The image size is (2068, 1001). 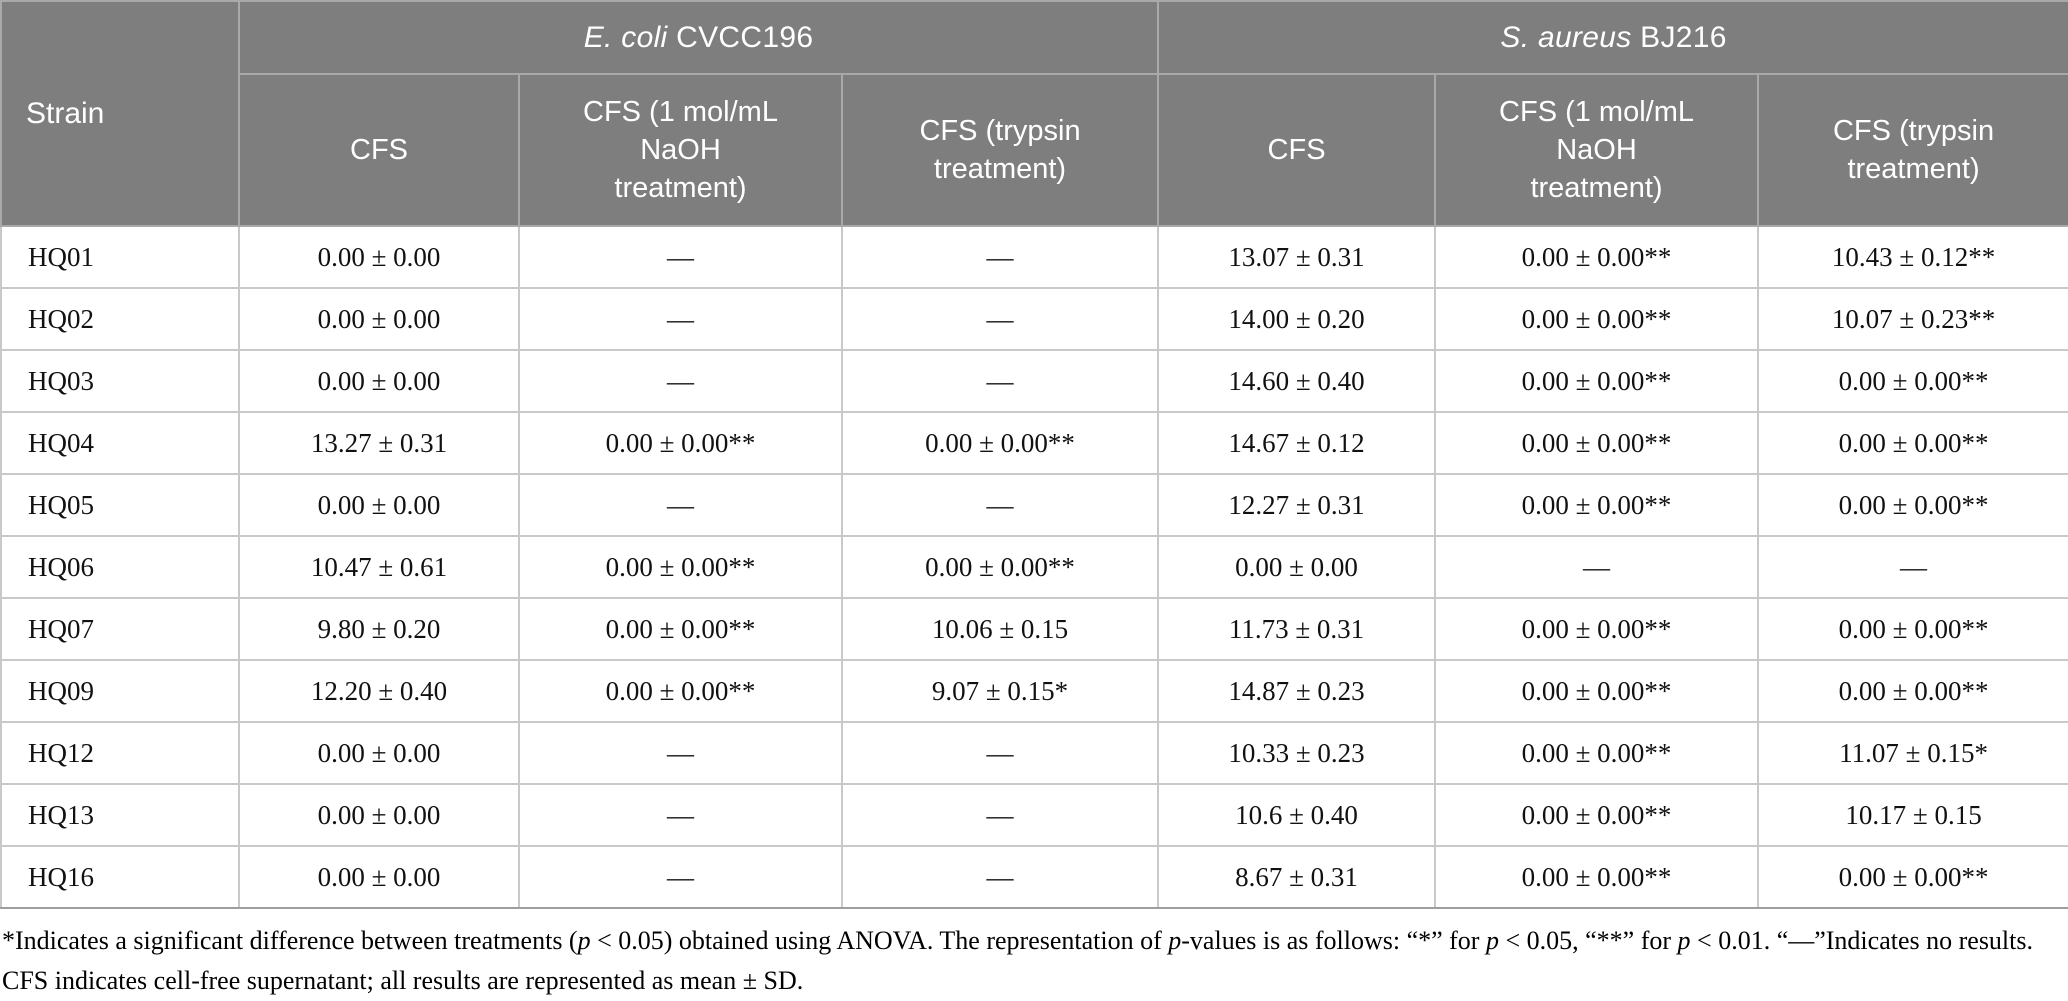 What do you see at coordinates (120, 877) in the screenshot?
I see `strain-cell: HQ16` at bounding box center [120, 877].